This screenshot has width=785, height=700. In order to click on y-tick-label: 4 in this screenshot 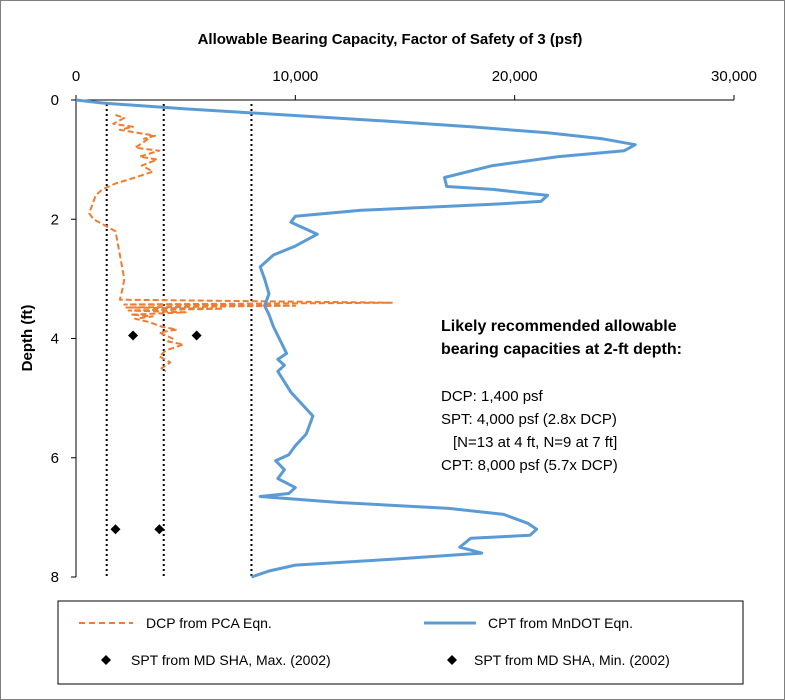, I will do `click(55, 339)`.